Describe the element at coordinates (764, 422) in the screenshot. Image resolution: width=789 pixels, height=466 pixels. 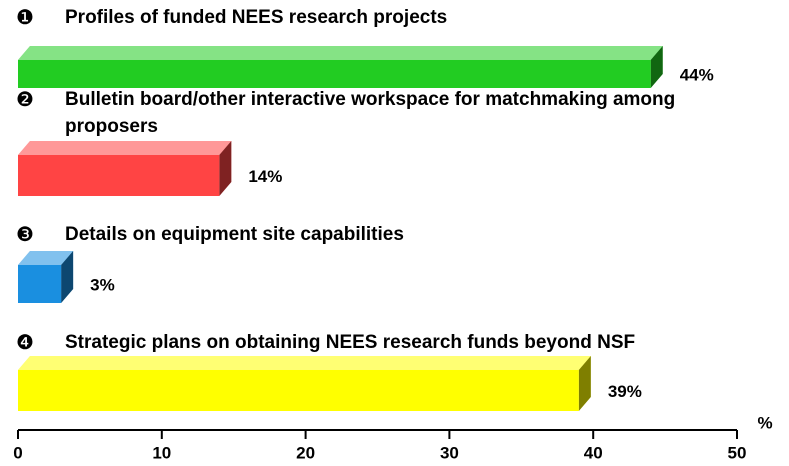
I see `x-axis-label: %` at that location.